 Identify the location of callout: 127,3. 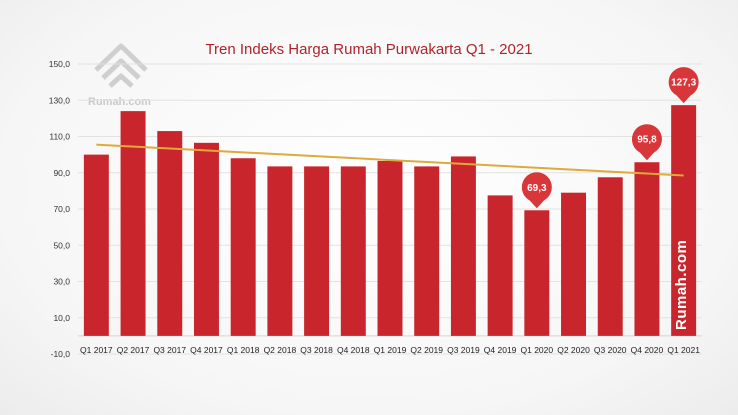
(683, 85).